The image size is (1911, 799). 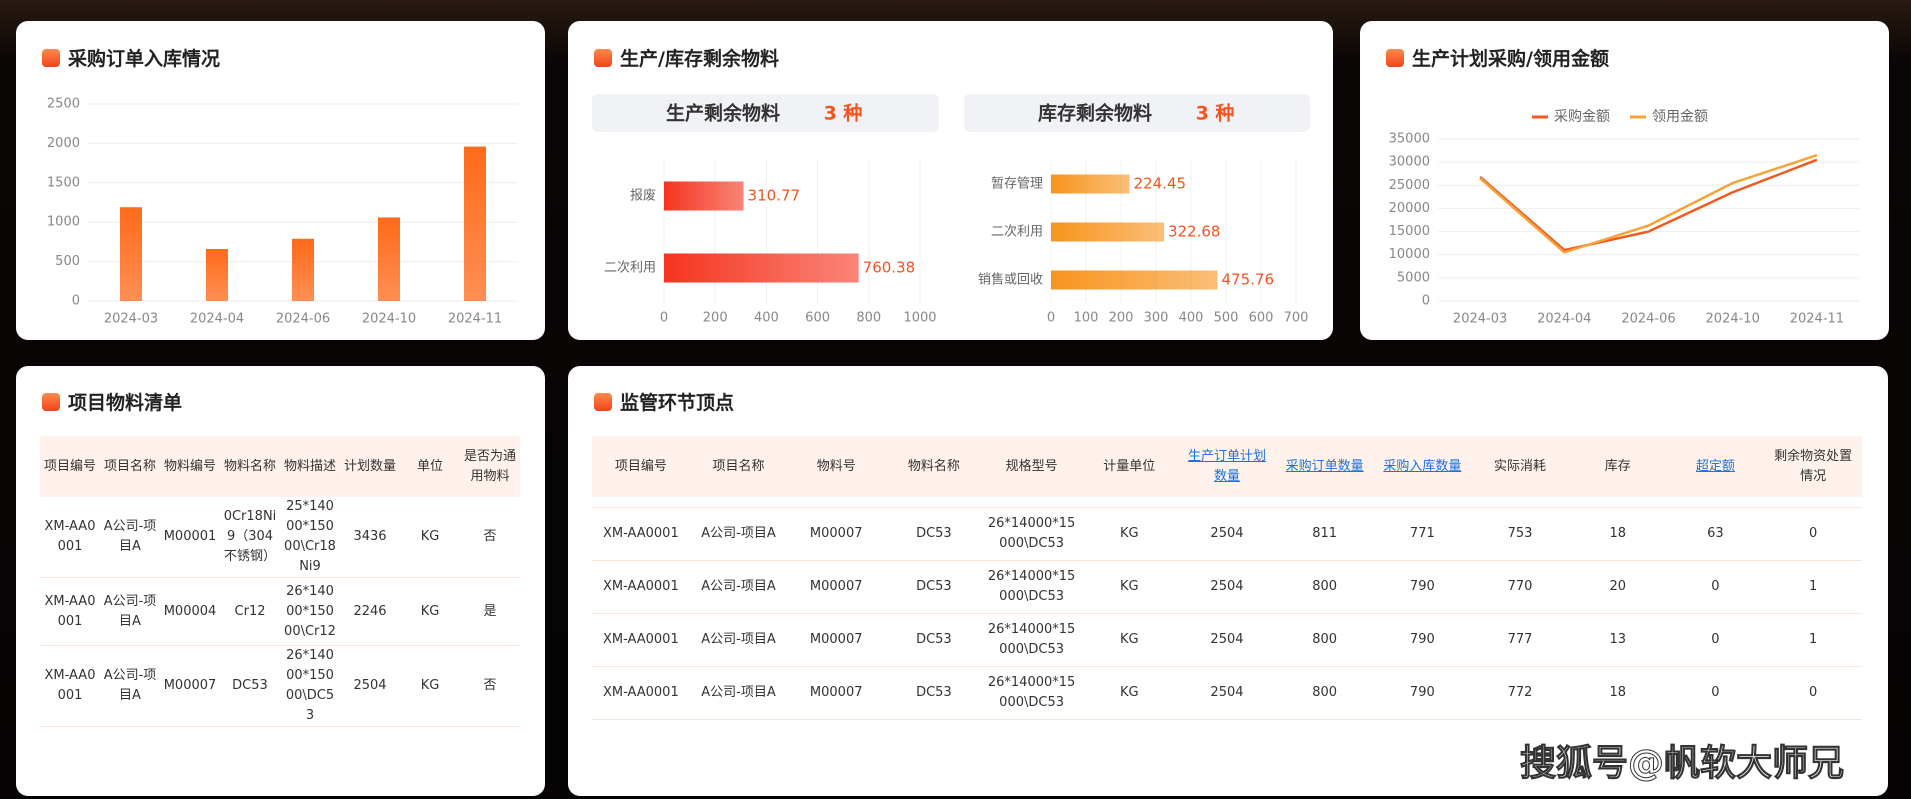 I want to click on header-cell: 生产订单计划数量, so click(x=1227, y=466).